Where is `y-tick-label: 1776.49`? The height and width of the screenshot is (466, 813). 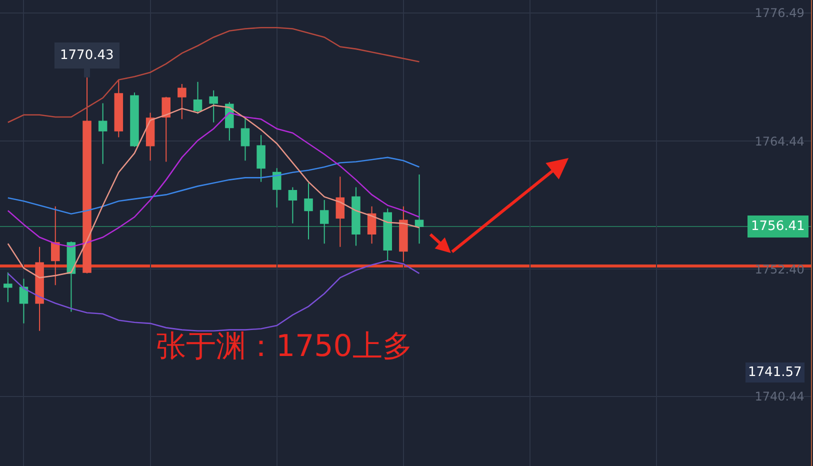
y-tick-label: 1776.49 is located at coordinates (779, 13).